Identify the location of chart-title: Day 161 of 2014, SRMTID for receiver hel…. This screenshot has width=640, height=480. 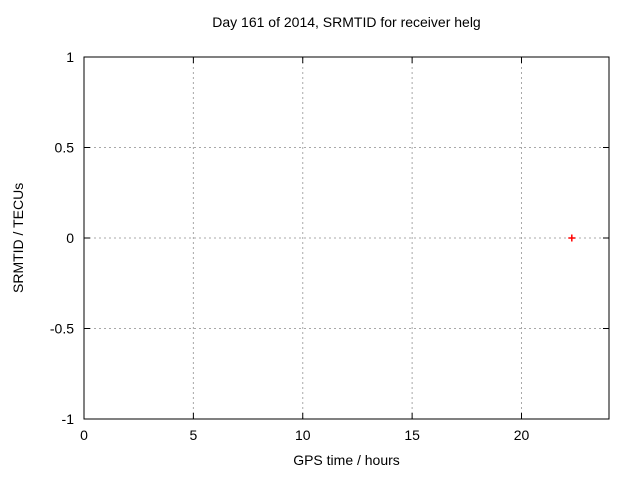
(346, 22).